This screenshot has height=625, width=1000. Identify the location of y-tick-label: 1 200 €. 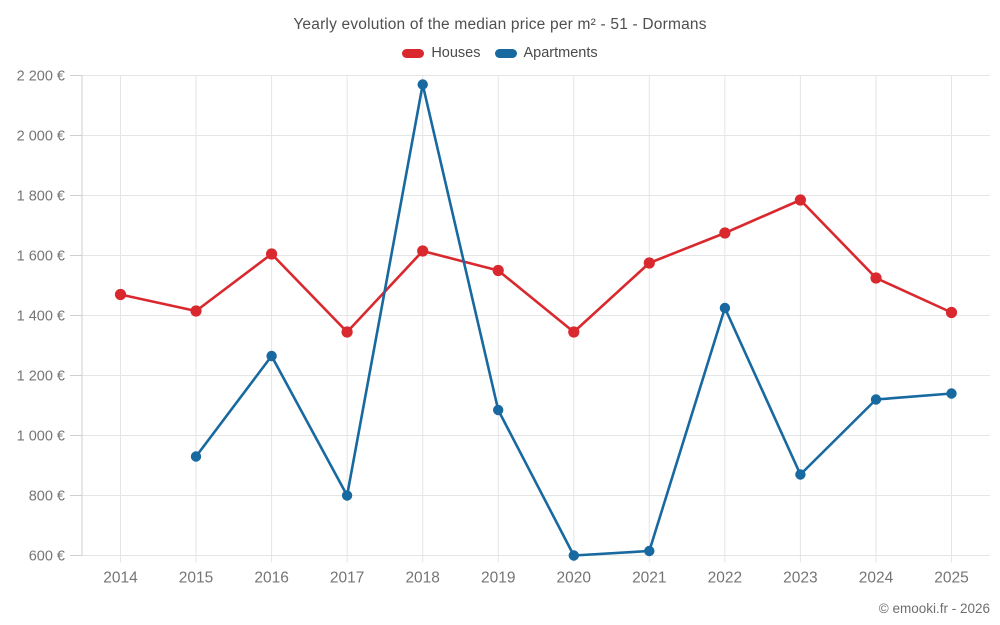
(41, 377).